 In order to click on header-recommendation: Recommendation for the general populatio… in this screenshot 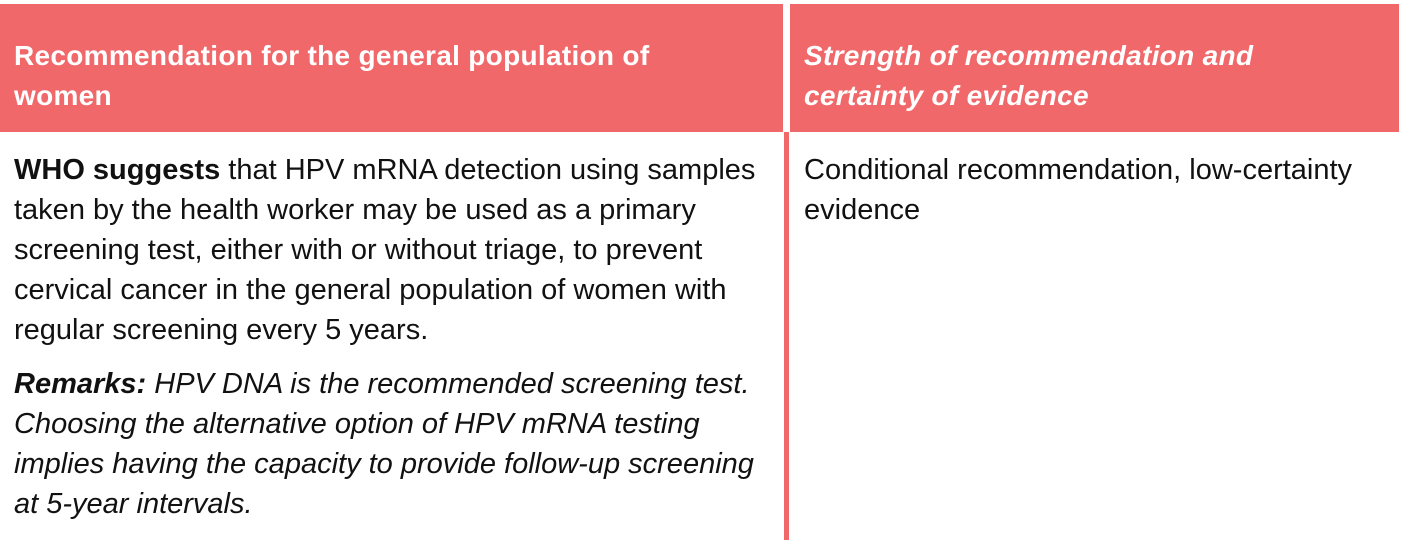, I will do `click(391, 68)`.